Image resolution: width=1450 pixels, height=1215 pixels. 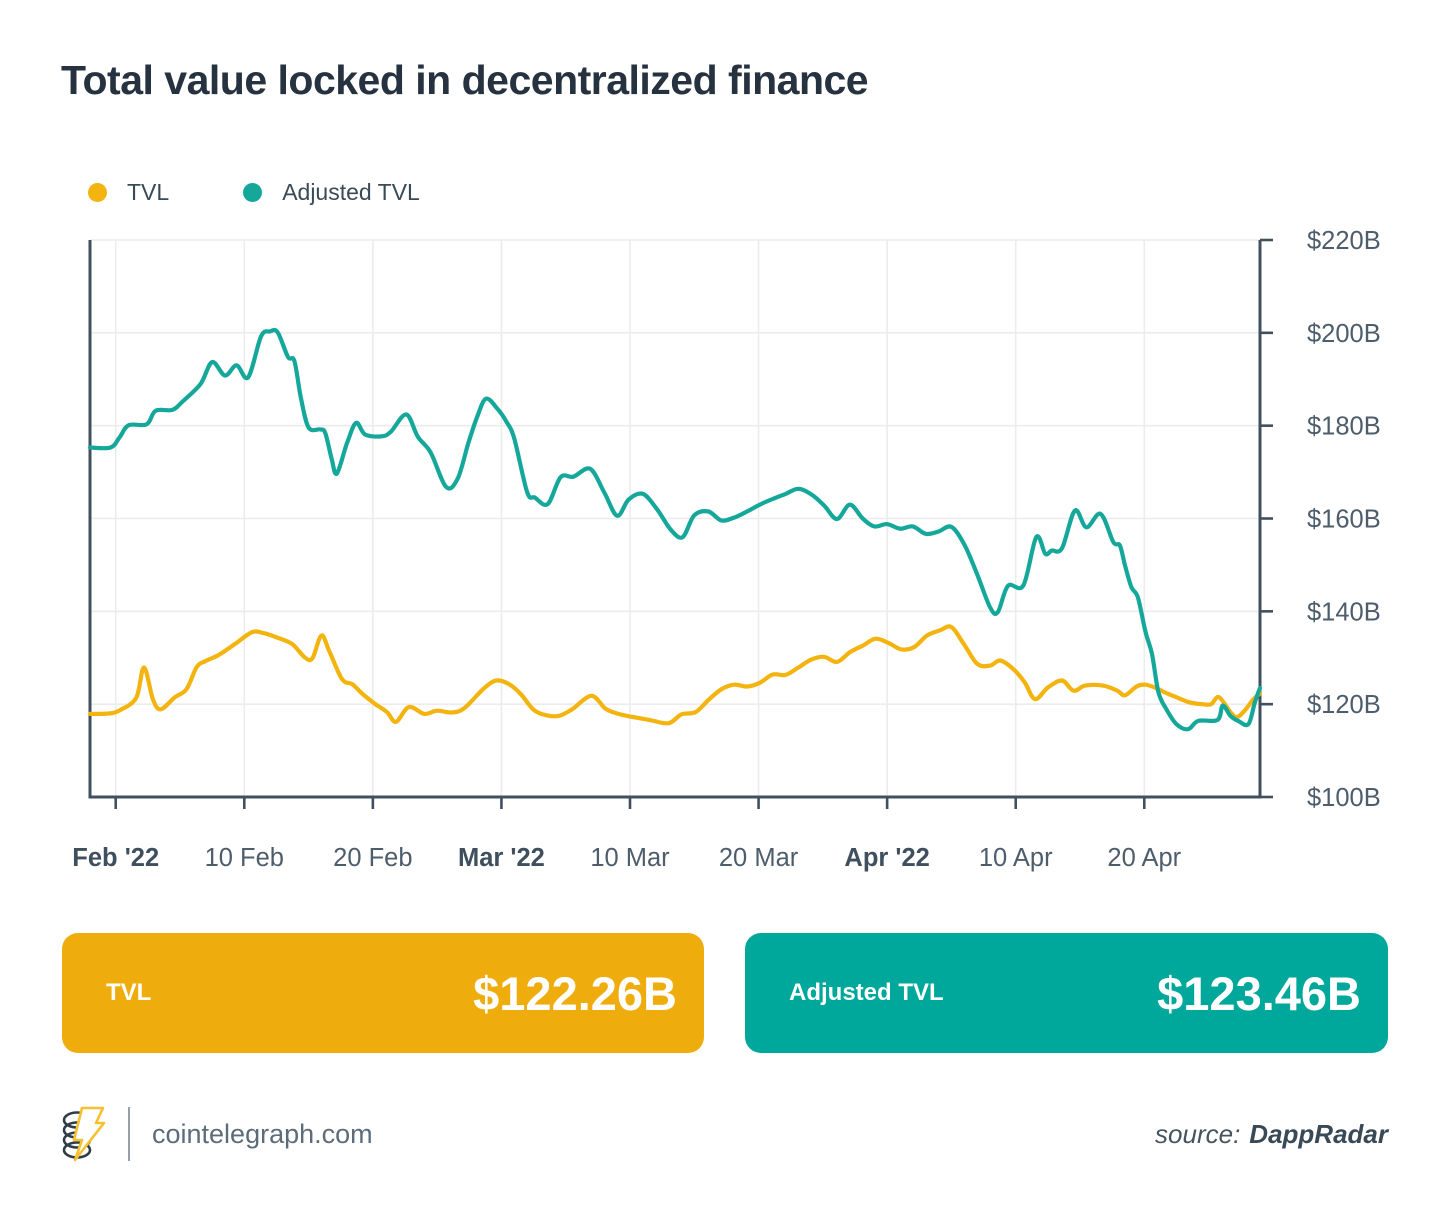 I want to click on y-axis-label: $140B, so click(x=1344, y=612).